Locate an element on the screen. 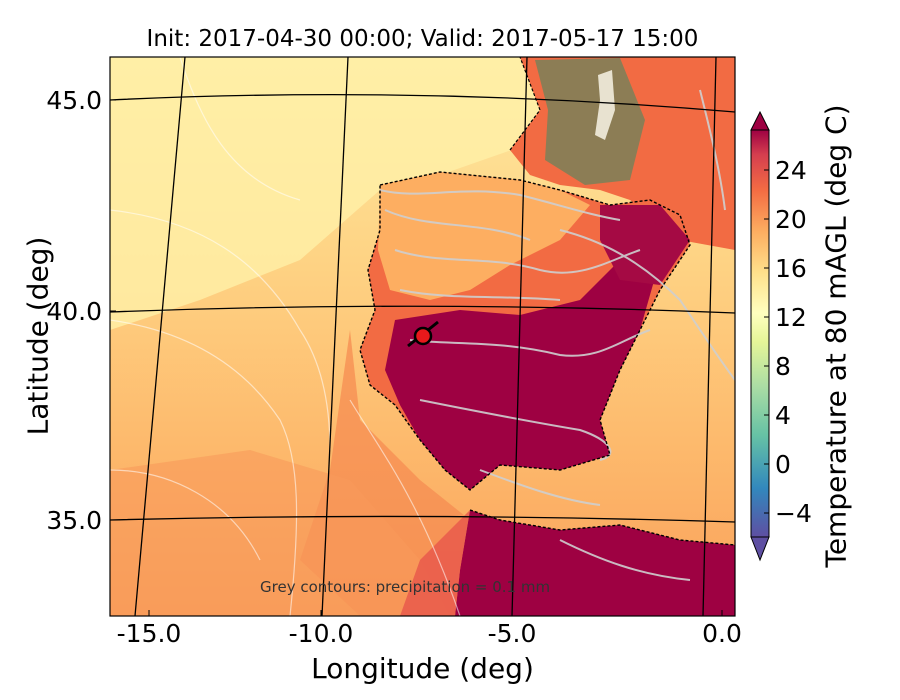 Image resolution: width=900 pixels, height=700 pixels. colorbar-label: Temperature at 80 mAGL (deg C) is located at coordinates (836, 336).